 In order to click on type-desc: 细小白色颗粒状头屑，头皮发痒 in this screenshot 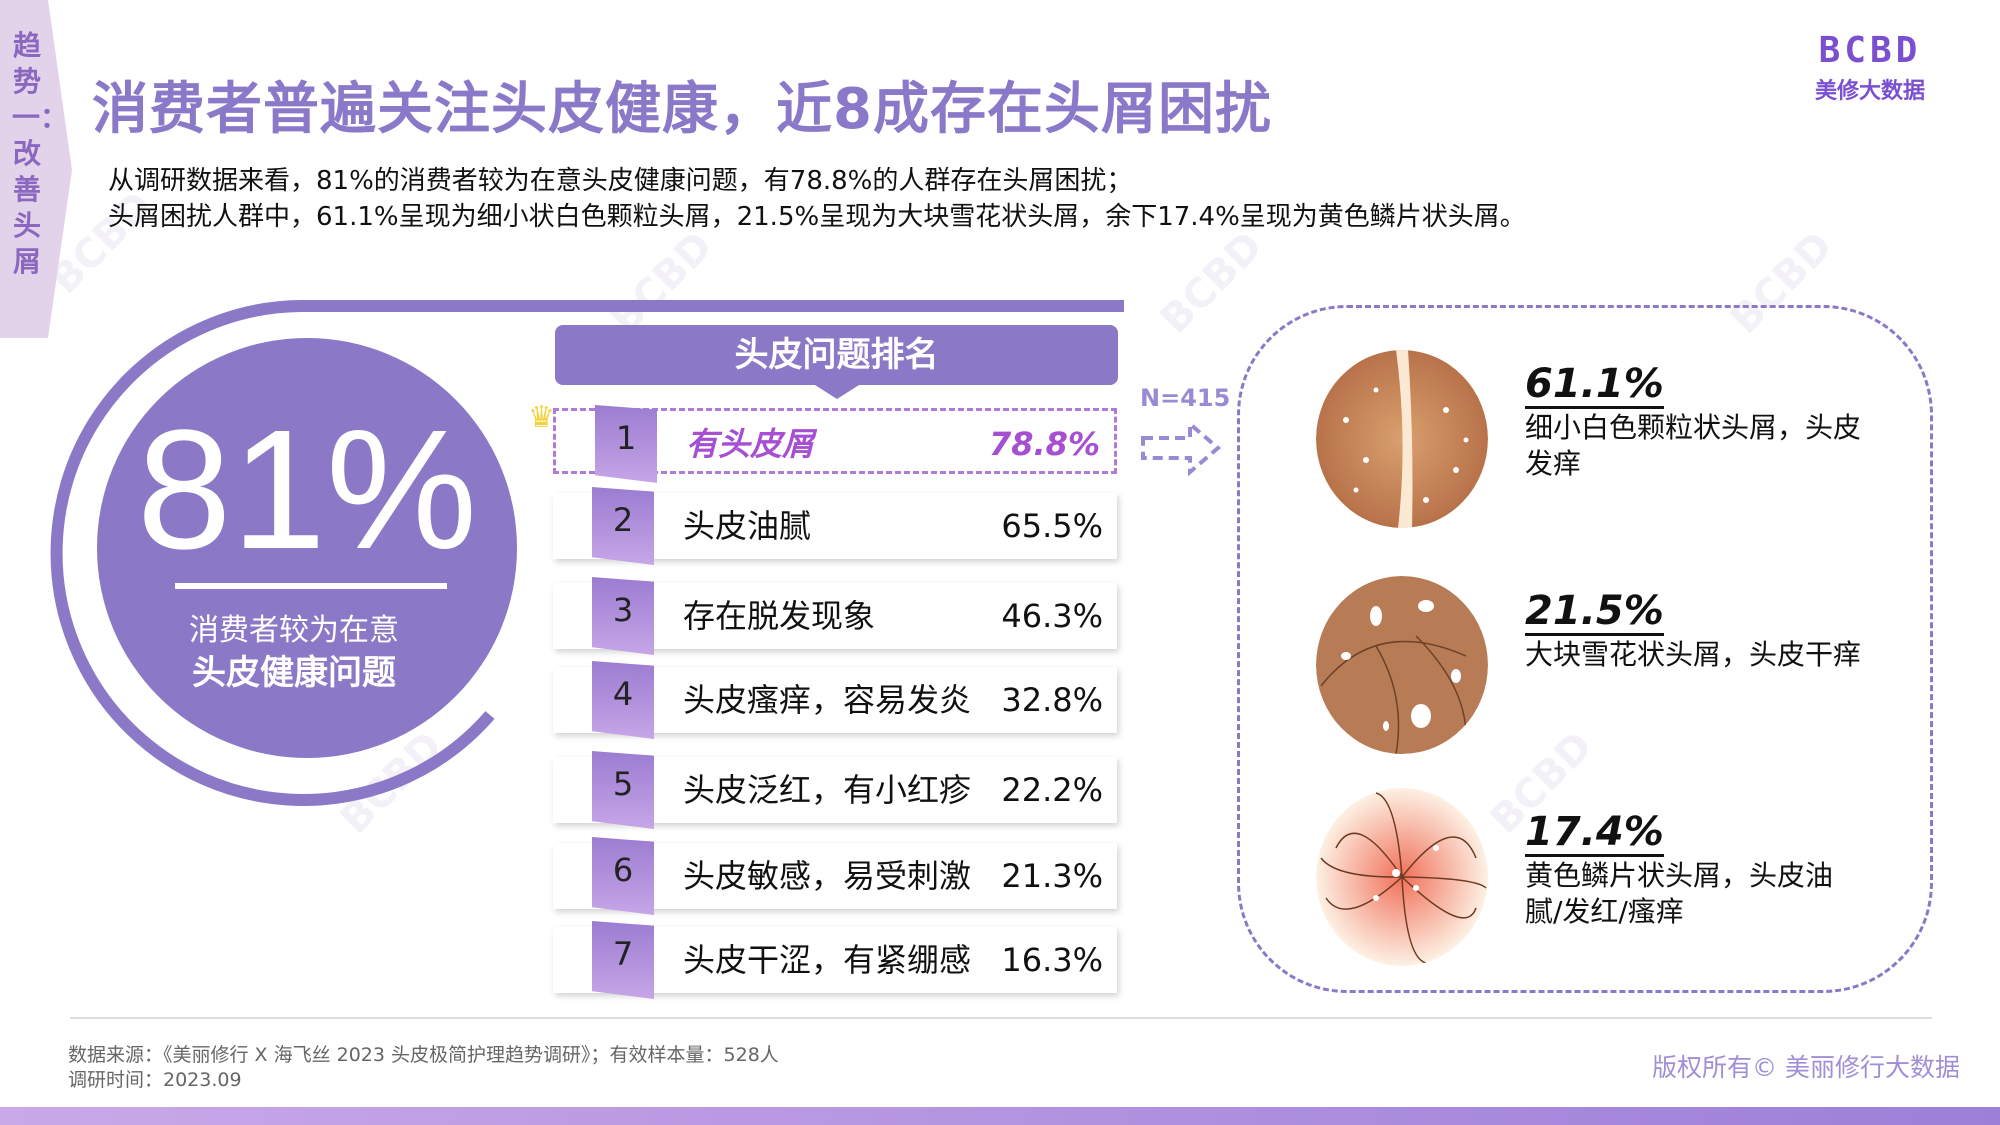, I will do `click(1693, 445)`.